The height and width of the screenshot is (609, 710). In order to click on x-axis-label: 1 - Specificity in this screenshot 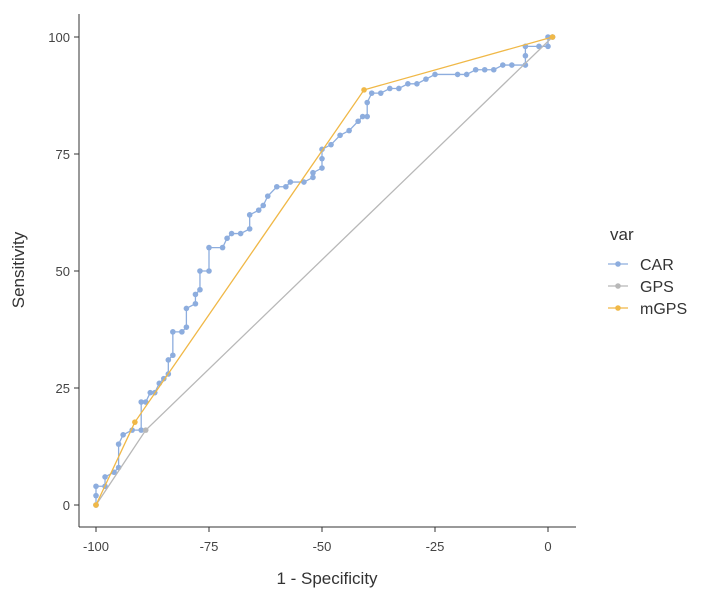, I will do `click(327, 578)`.